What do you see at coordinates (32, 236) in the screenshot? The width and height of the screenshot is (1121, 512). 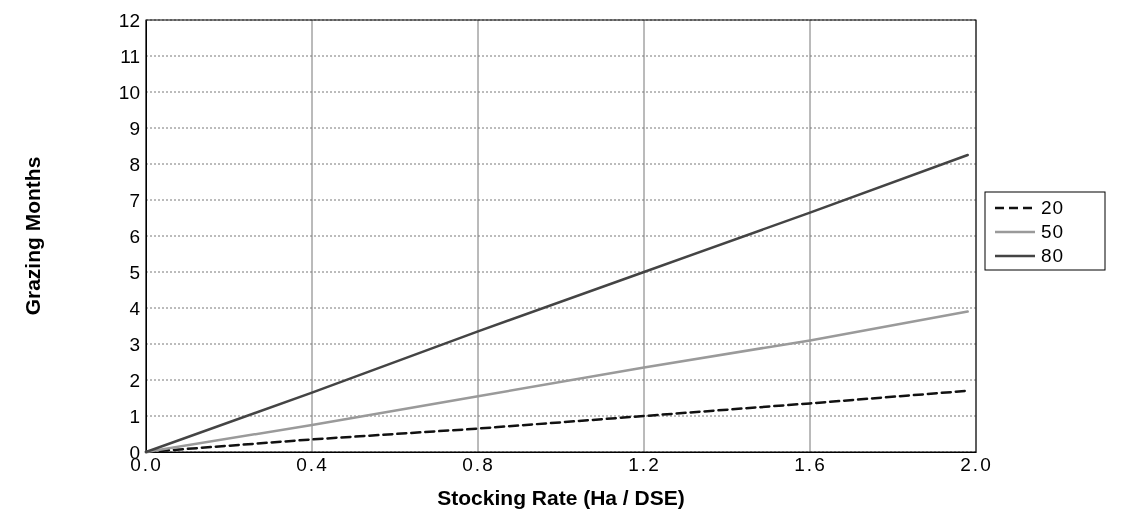 I see `y-axis-title: Grazing Months` at bounding box center [32, 236].